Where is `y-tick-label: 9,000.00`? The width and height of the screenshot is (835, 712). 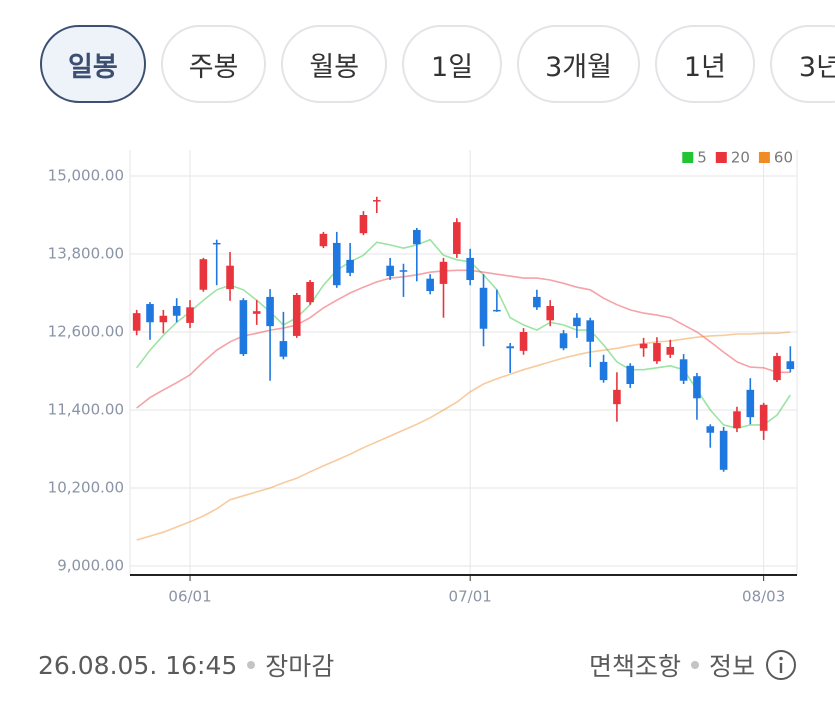 y-tick-label: 9,000.00 is located at coordinates (90, 566).